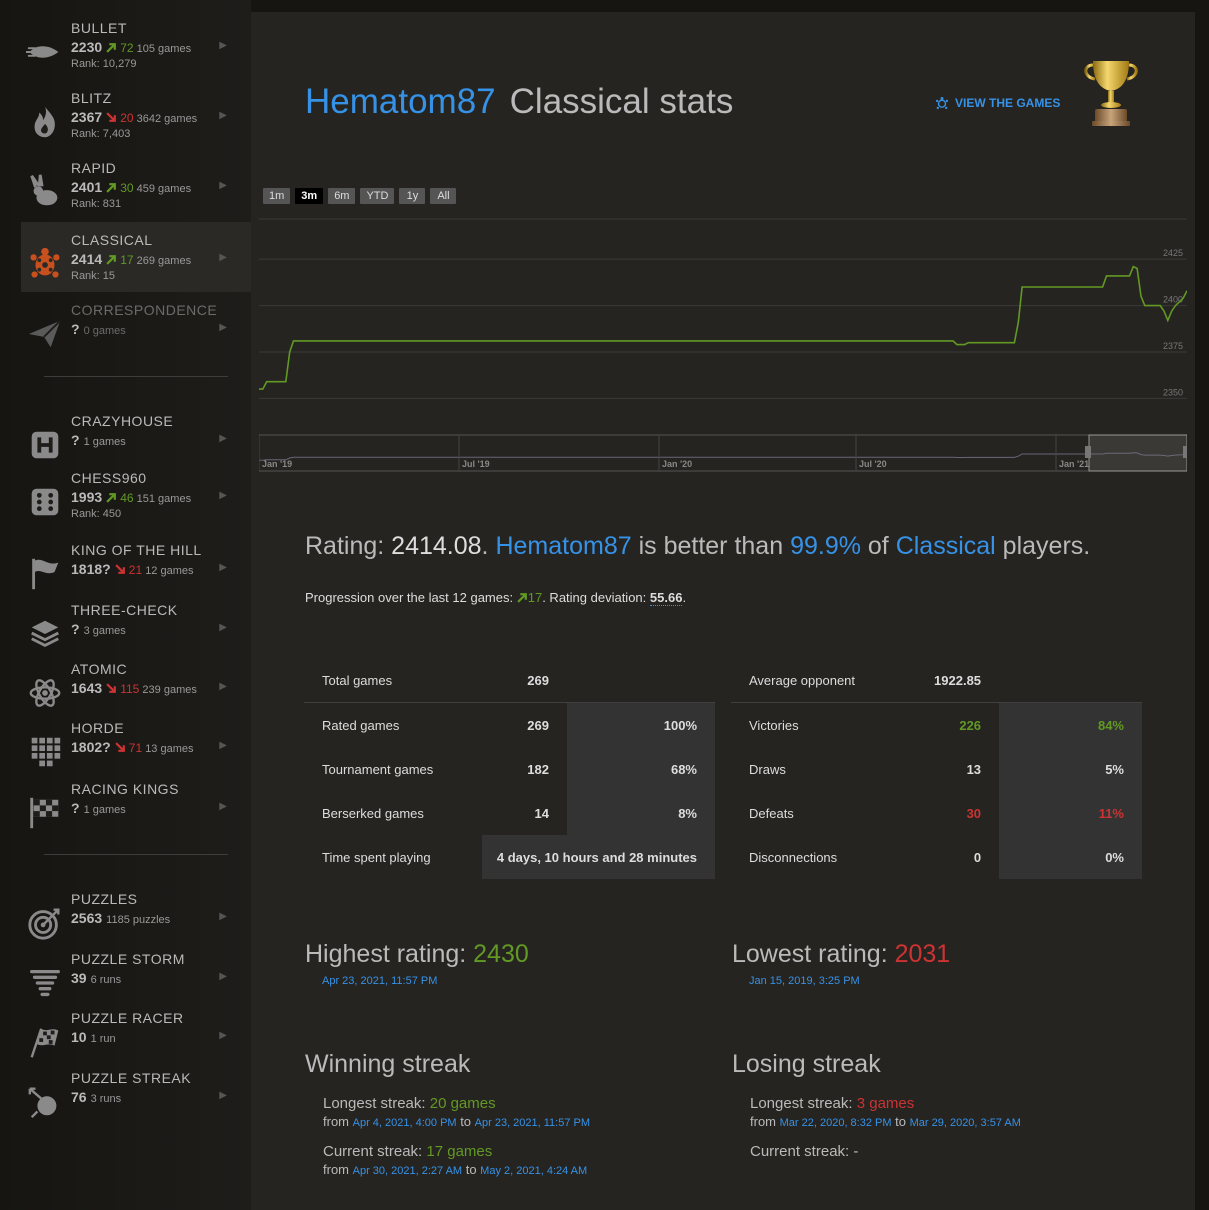 This screenshot has height=1210, width=1209. What do you see at coordinates (309, 196) in the screenshot?
I see `range-button-3m: 3m` at bounding box center [309, 196].